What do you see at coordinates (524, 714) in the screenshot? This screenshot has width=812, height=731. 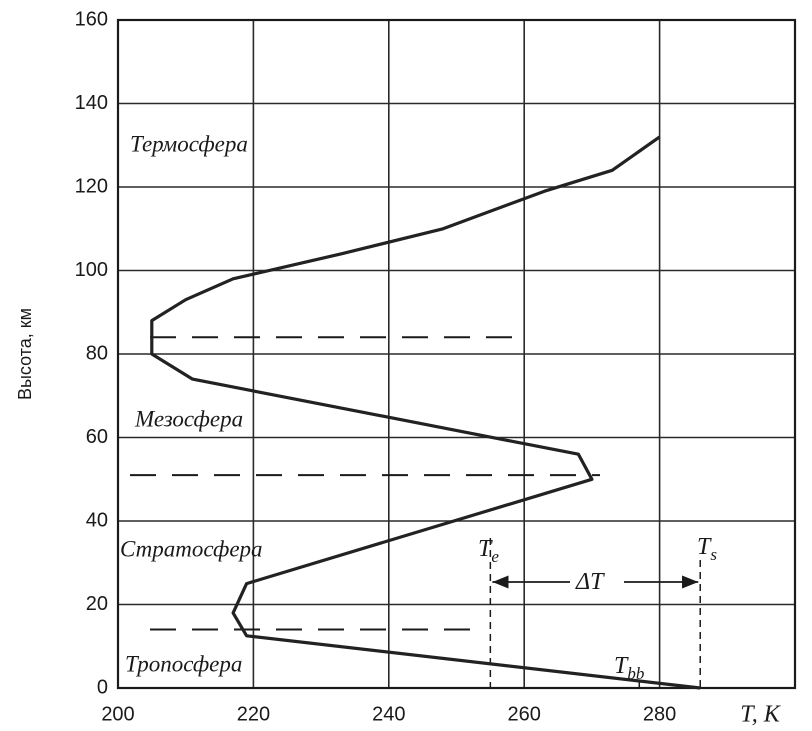 I see `x-tick-label: 260` at bounding box center [524, 714].